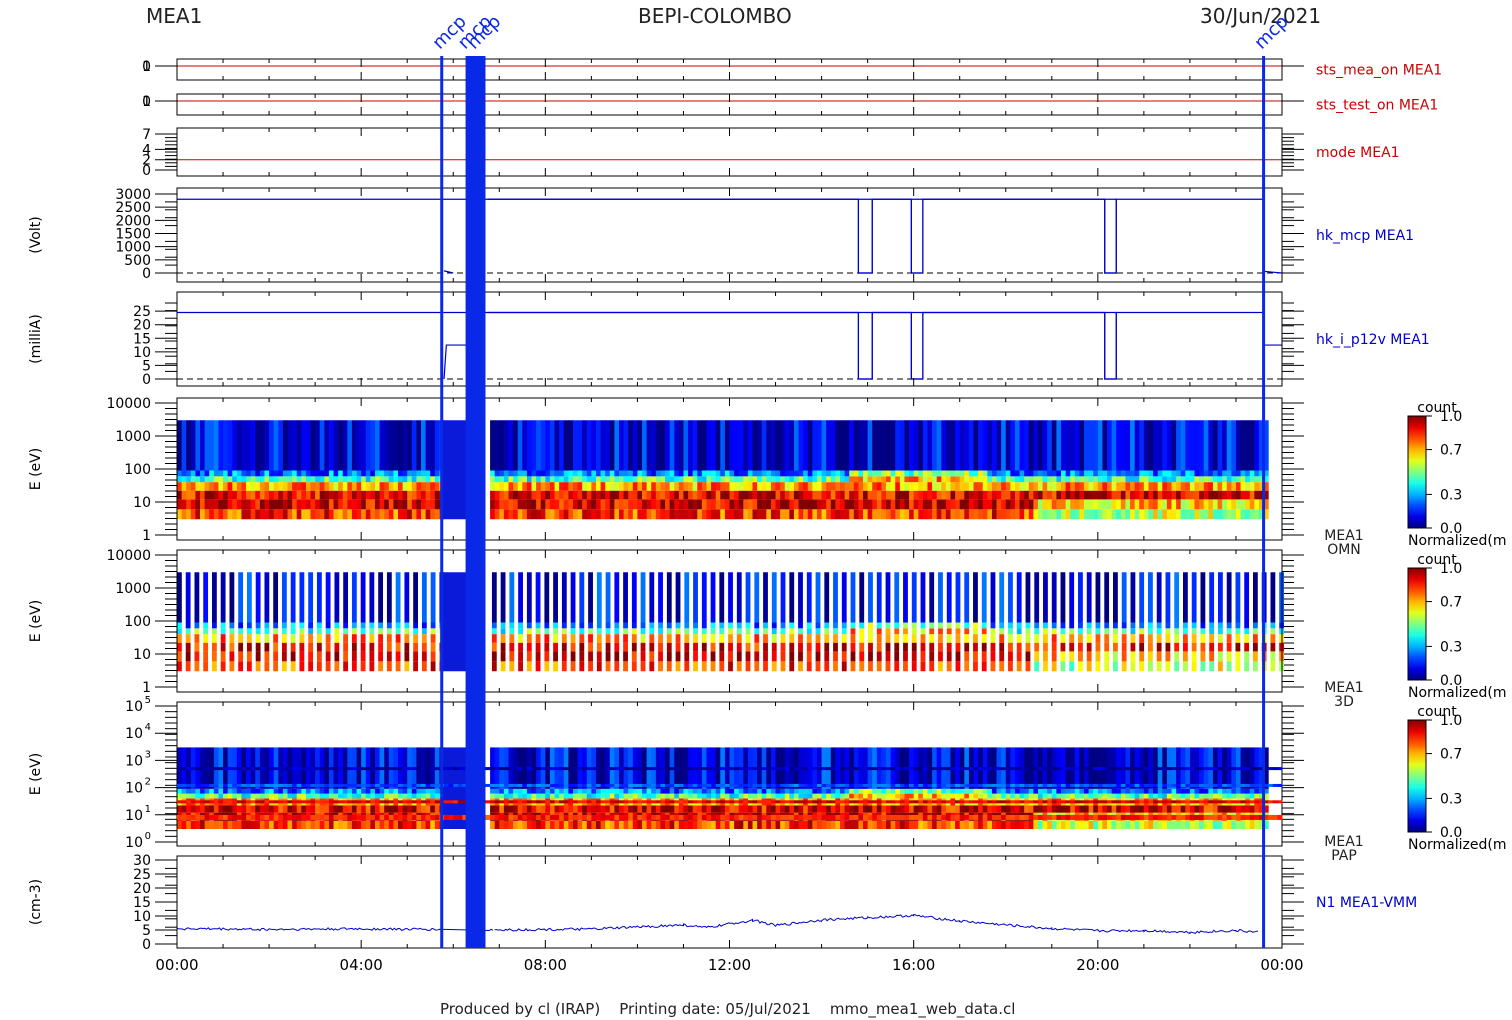 The image size is (1512, 1020). I want to click on panel-hk_i_p12v-series, so click(455, 362).